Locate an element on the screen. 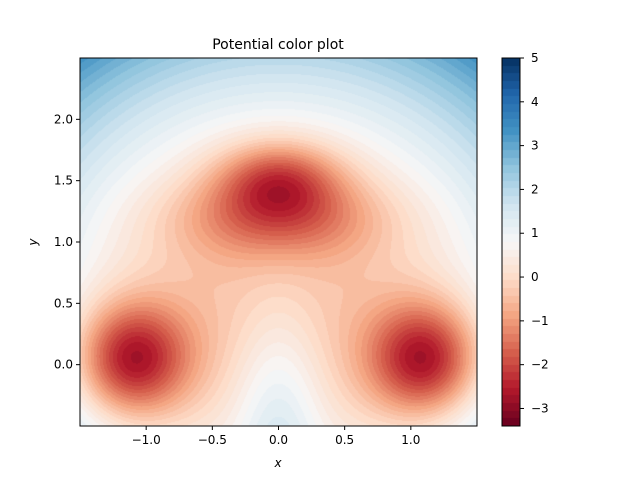 Image resolution: width=640 pixels, height=480 pixels. y-tick-label: 1.5 is located at coordinates (63, 181).